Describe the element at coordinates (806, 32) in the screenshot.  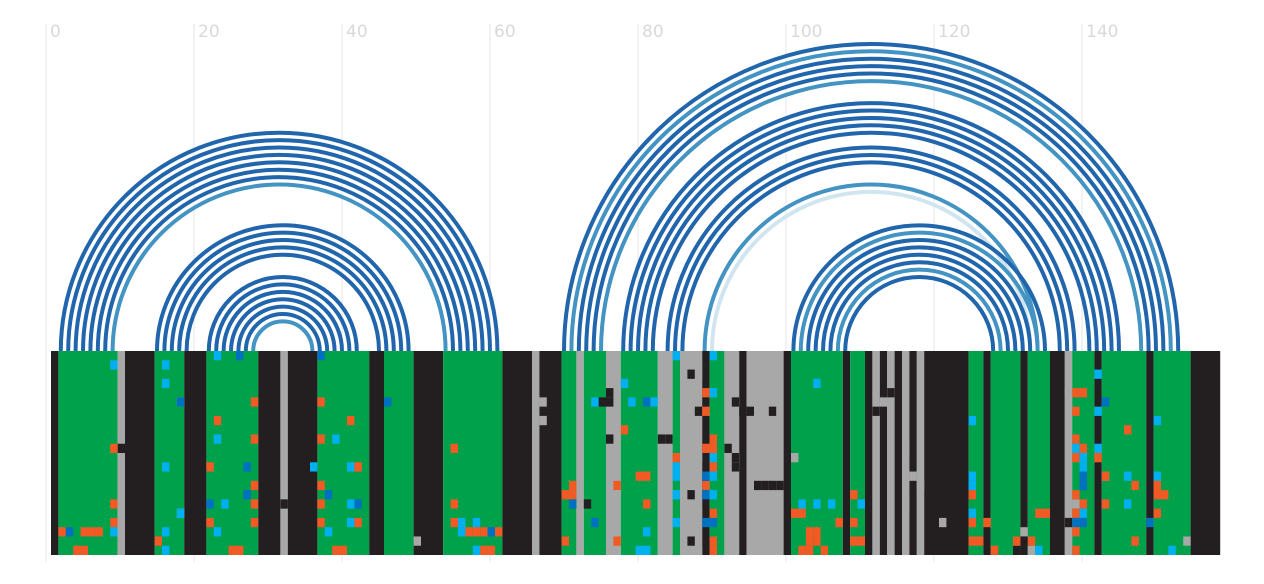
I see `x-tick-label: 100` at that location.